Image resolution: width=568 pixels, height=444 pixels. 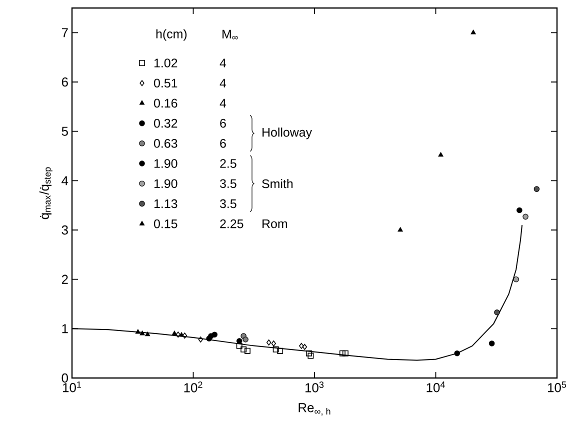 I want to click on x-tick-label: 10$^{1}$, so click(x=72, y=387).